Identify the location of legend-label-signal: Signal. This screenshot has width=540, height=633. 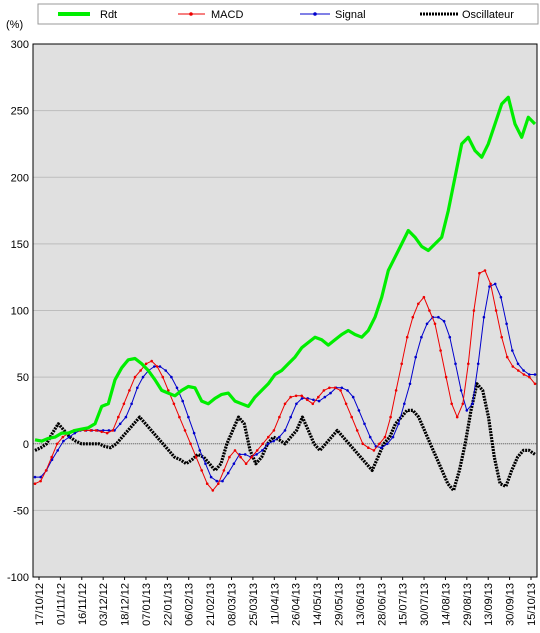
(350, 15).